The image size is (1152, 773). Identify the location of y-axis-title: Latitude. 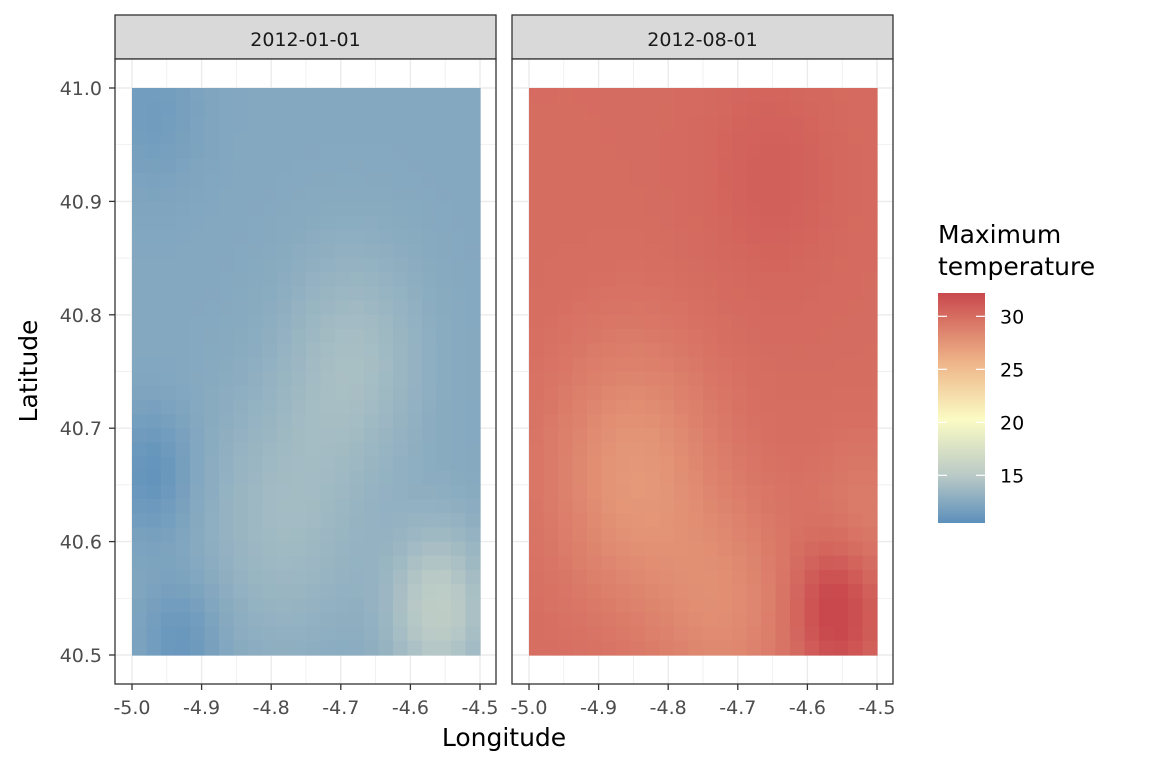
(28, 371).